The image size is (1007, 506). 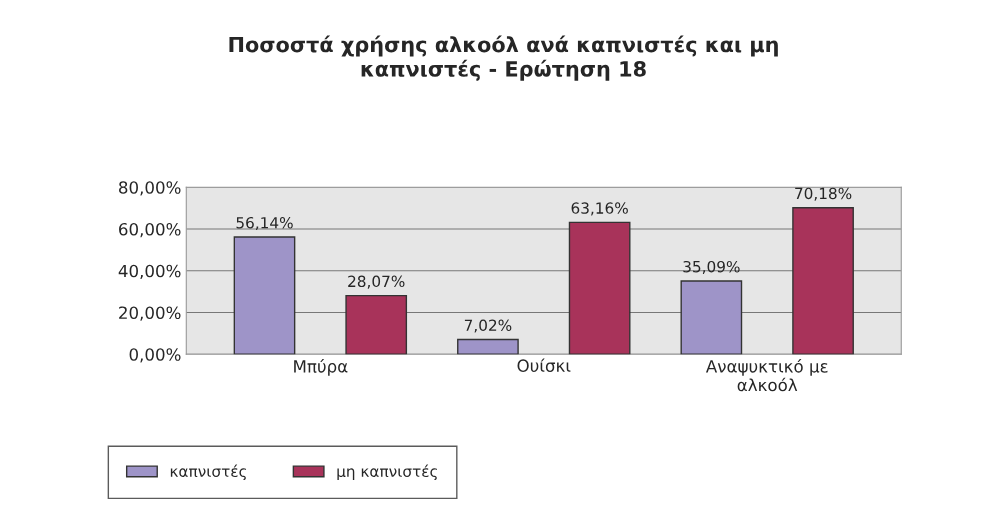 What do you see at coordinates (208, 472) in the screenshot?
I see `legend-label: καπνιστές` at bounding box center [208, 472].